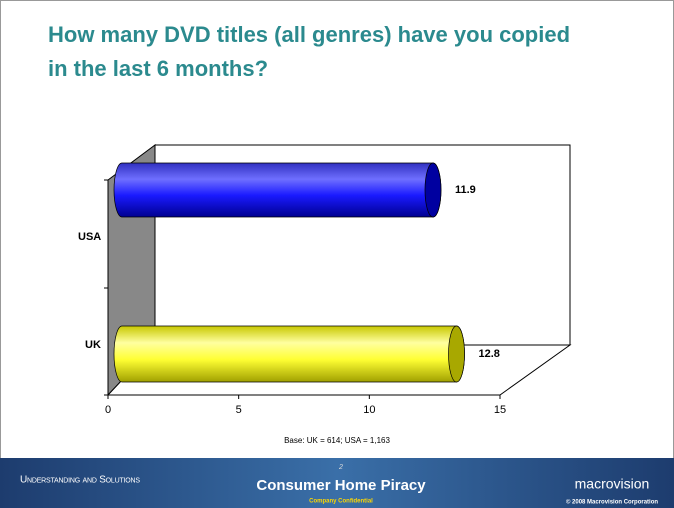  I want to click on x-tick-label: 10, so click(369, 410).